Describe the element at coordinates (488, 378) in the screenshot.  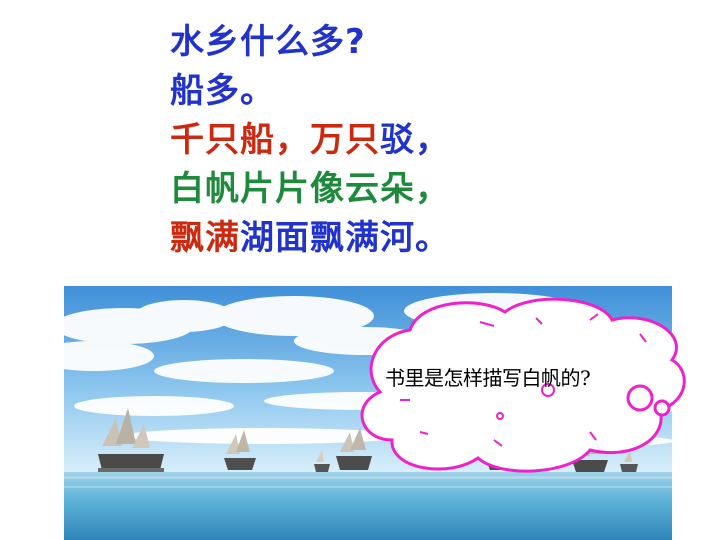
I see `thought-bubble-question: 书里是怎样描写白帆的?` at that location.